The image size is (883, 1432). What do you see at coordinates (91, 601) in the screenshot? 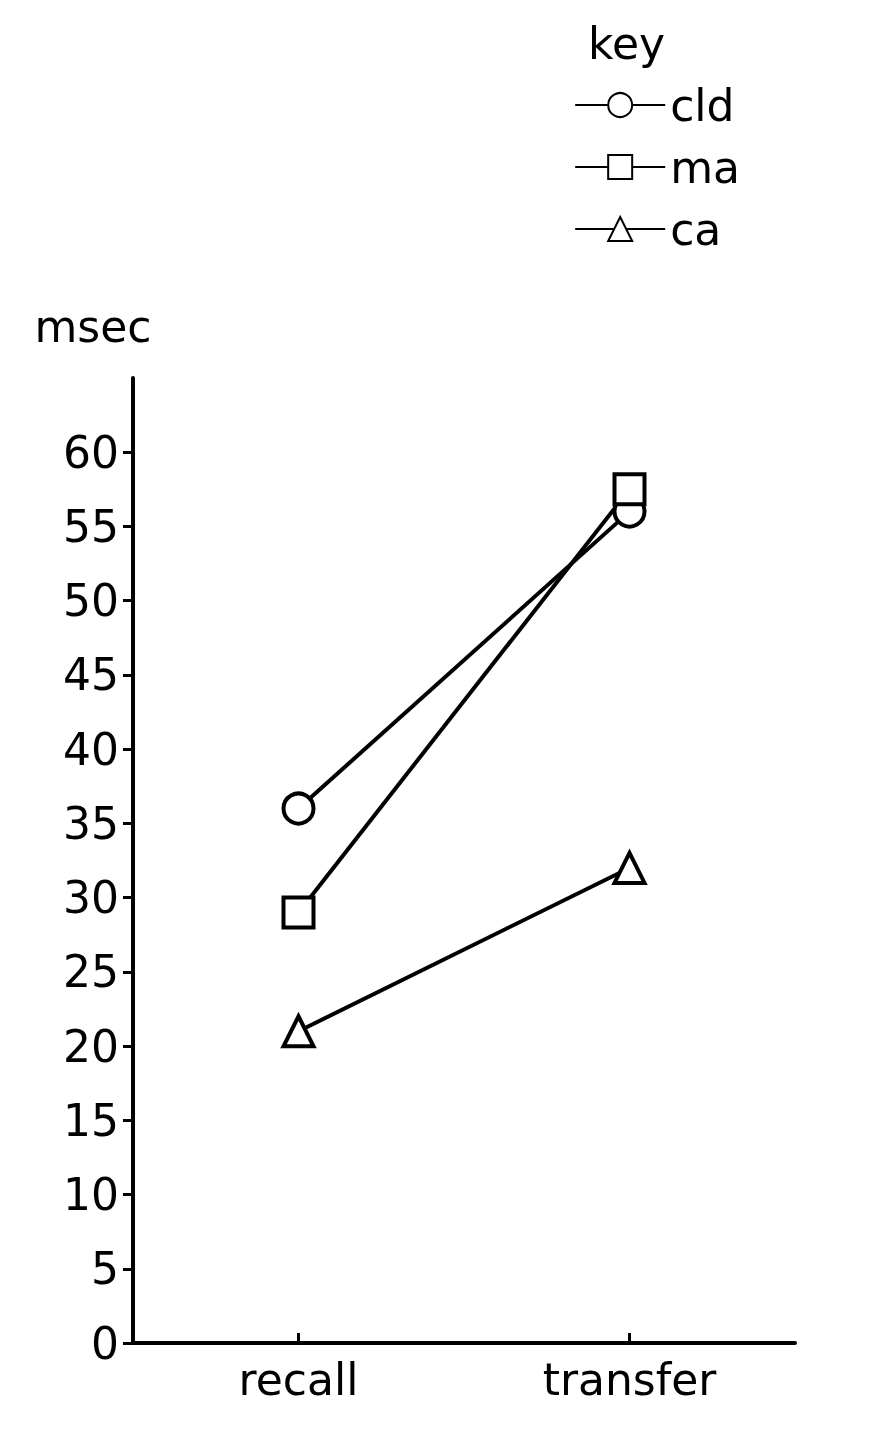
I see `y-tick-label: 50` at bounding box center [91, 601].